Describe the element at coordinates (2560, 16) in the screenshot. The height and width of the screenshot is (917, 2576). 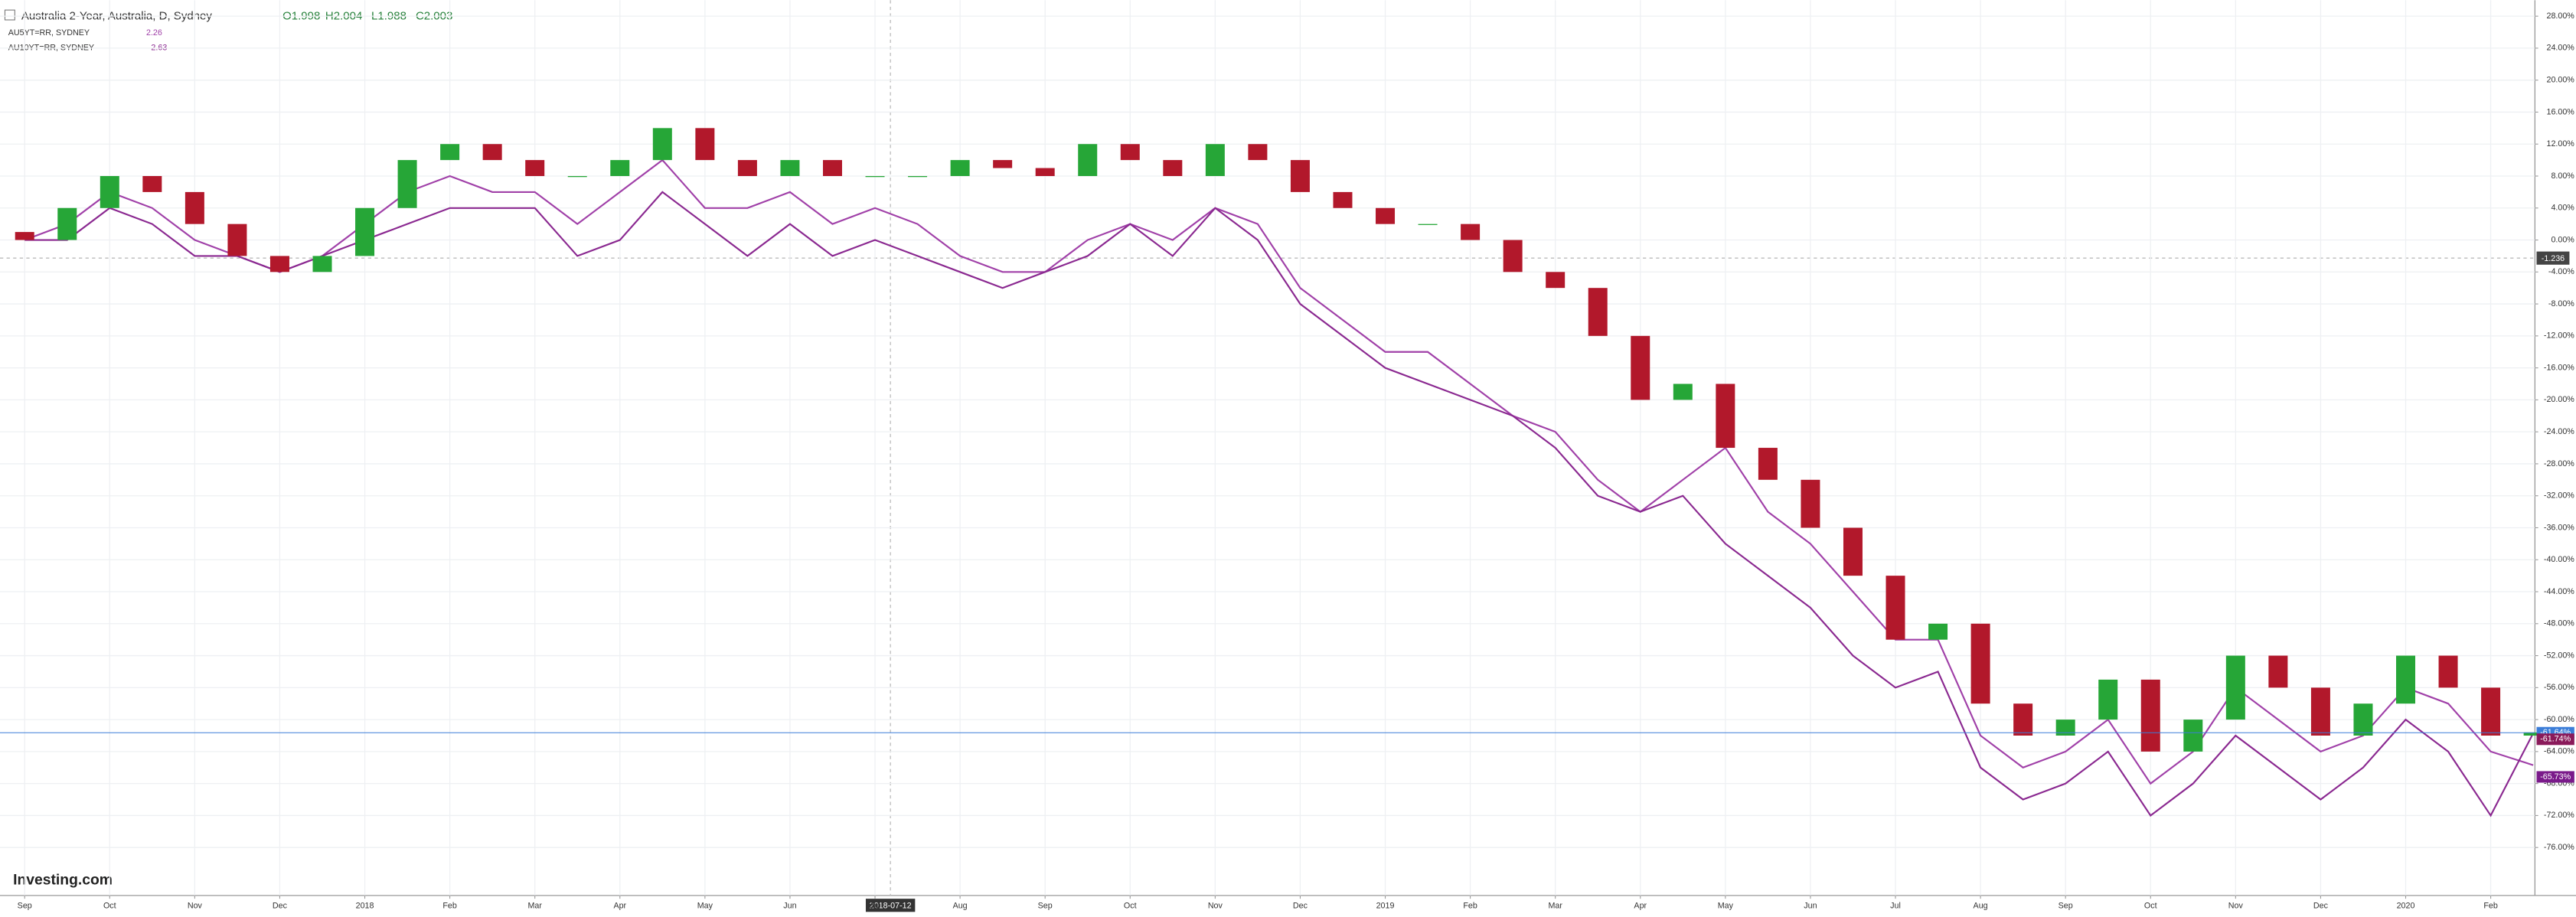
I see `y-tick-label: 28.00%` at that location.